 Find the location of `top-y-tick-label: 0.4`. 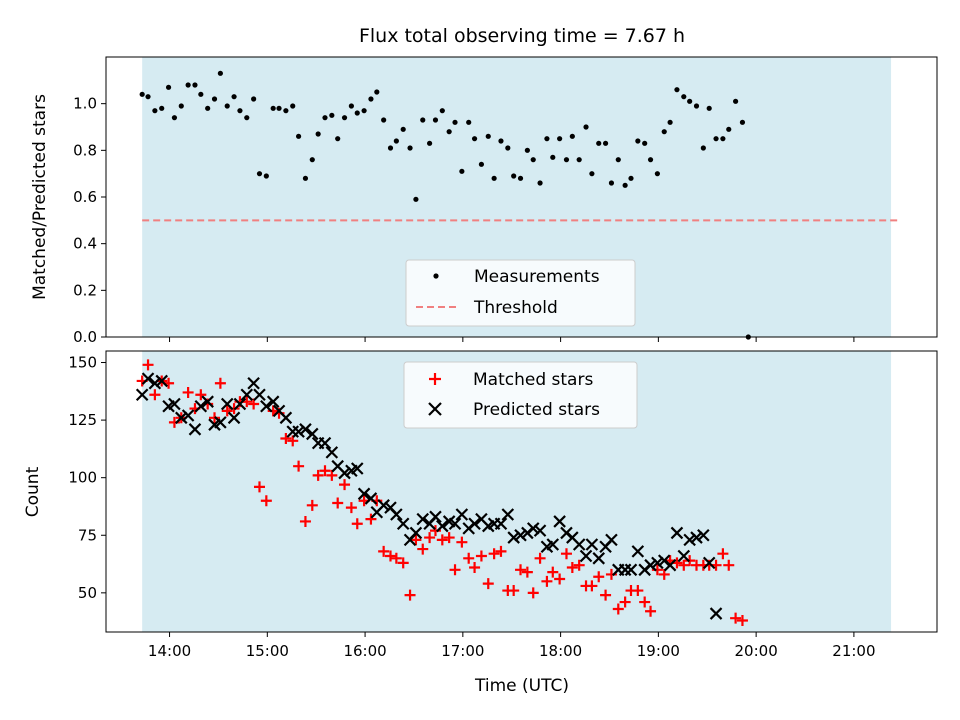

top-y-tick-label: 0.4 is located at coordinates (85, 244).